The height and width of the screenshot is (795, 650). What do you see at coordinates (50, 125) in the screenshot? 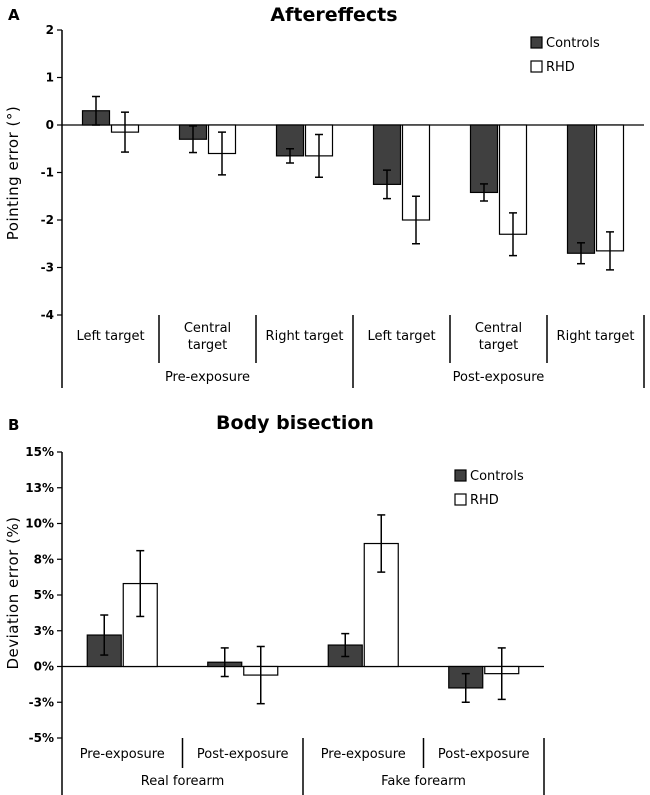
I see `y-tick-label: 0` at bounding box center [50, 125].